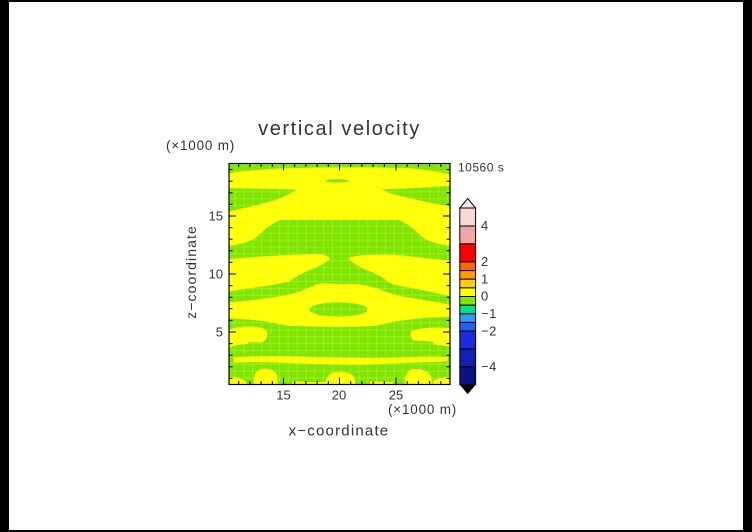 The height and width of the screenshot is (532, 752). Describe the element at coordinates (485, 225) in the screenshot. I see `svg-text: 4` at that location.